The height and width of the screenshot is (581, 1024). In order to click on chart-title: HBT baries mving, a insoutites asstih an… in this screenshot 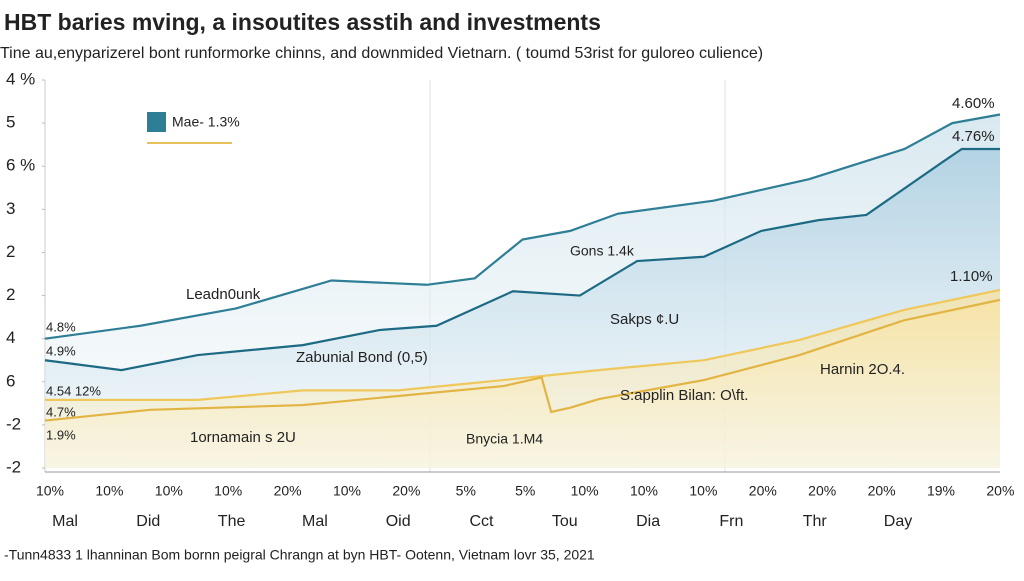, I will do `click(302, 22)`.